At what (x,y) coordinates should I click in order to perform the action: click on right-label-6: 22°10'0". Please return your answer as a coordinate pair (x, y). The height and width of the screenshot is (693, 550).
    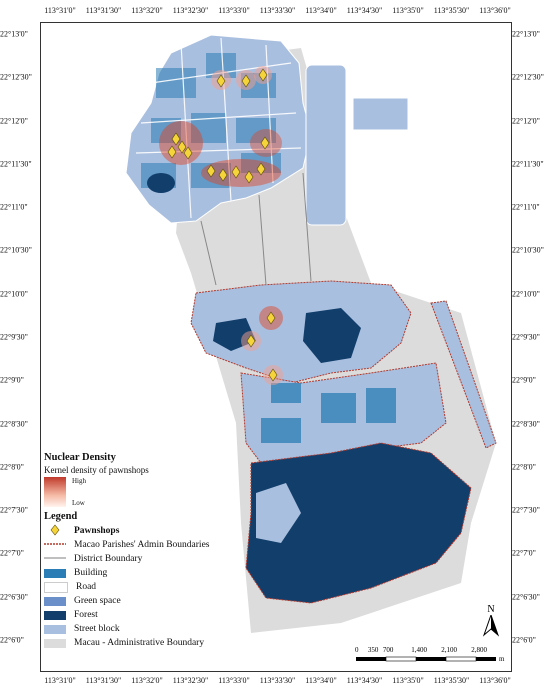
    Looking at the image, I should click on (526, 294).